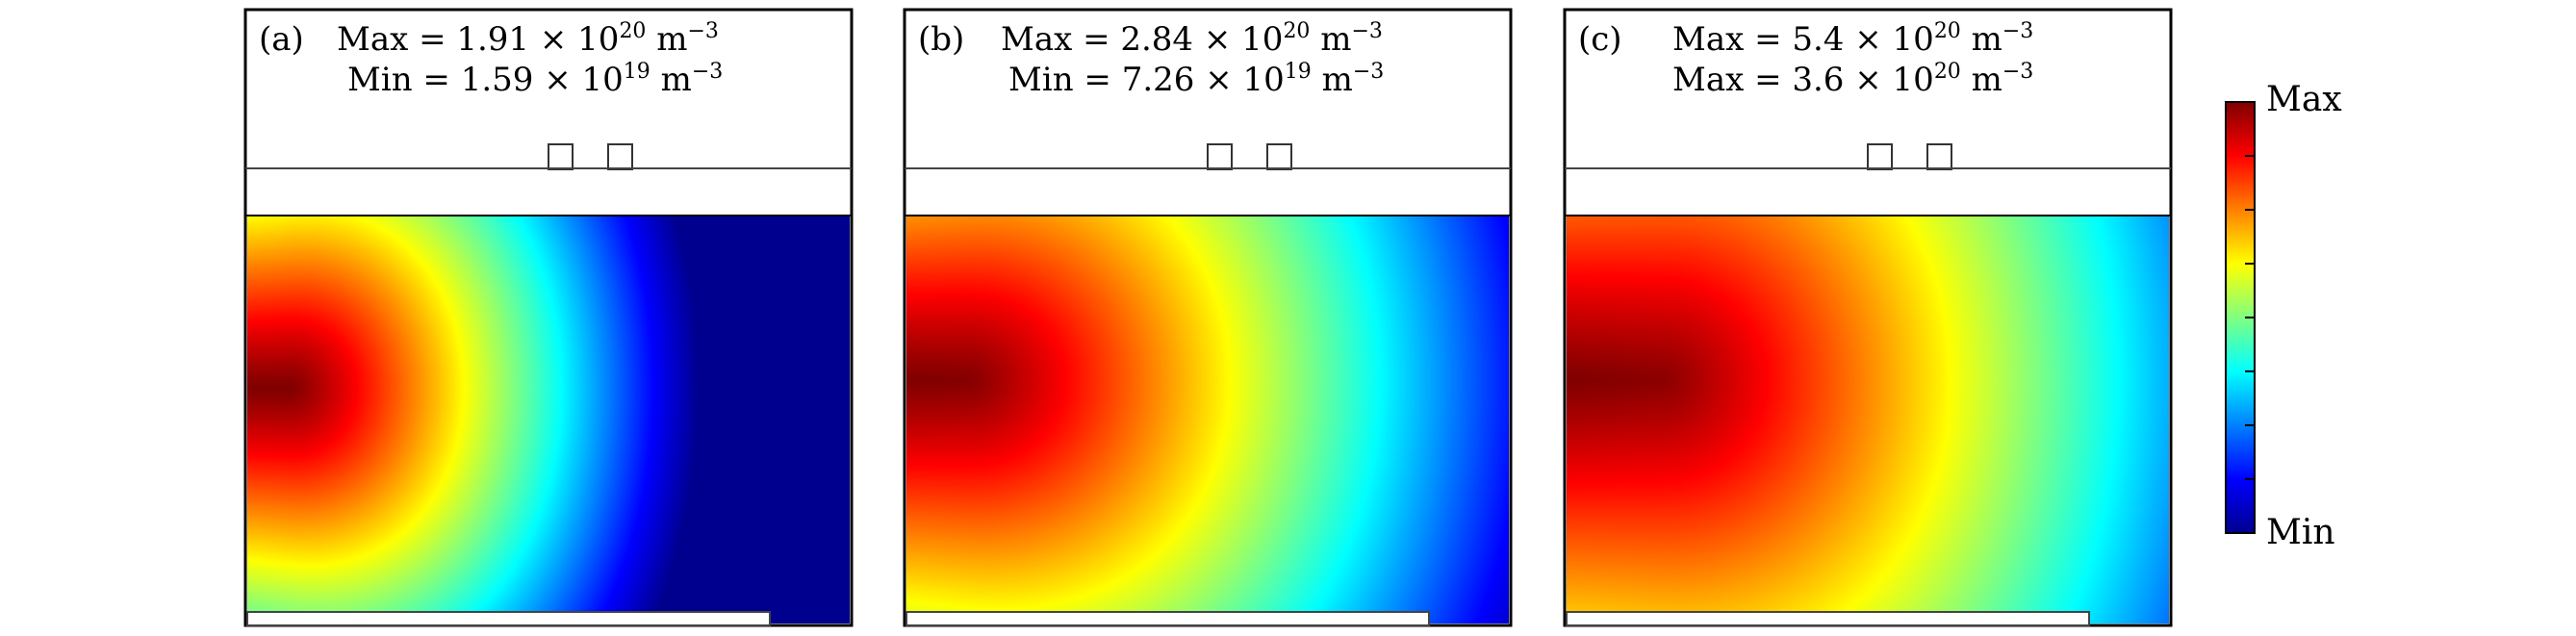 The image size is (2576, 636). Describe the element at coordinates (1852, 39) in the screenshot. I see `max-value-text: Max = 5.4 × 1020 m−3` at that location.